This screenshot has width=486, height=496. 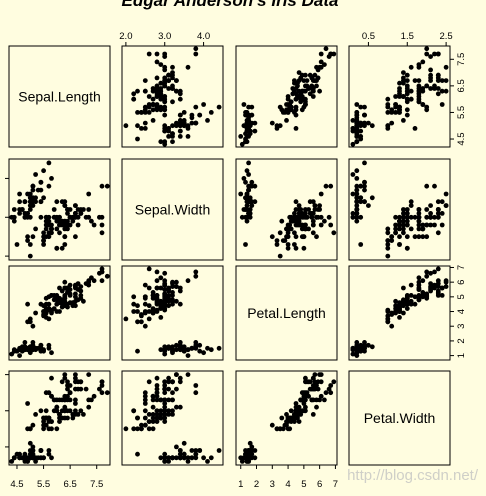 What do you see at coordinates (96, 484) in the screenshot?
I see `x-tick-label: 7.5` at bounding box center [96, 484].